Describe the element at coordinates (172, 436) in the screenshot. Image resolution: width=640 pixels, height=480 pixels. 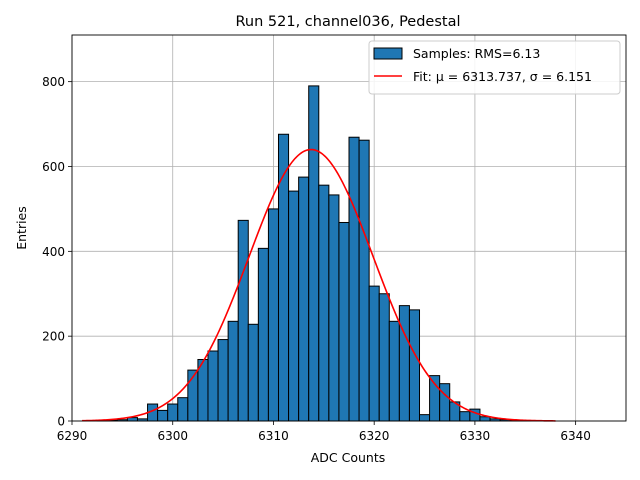
I see `x-tick-label: 6300` at that location.